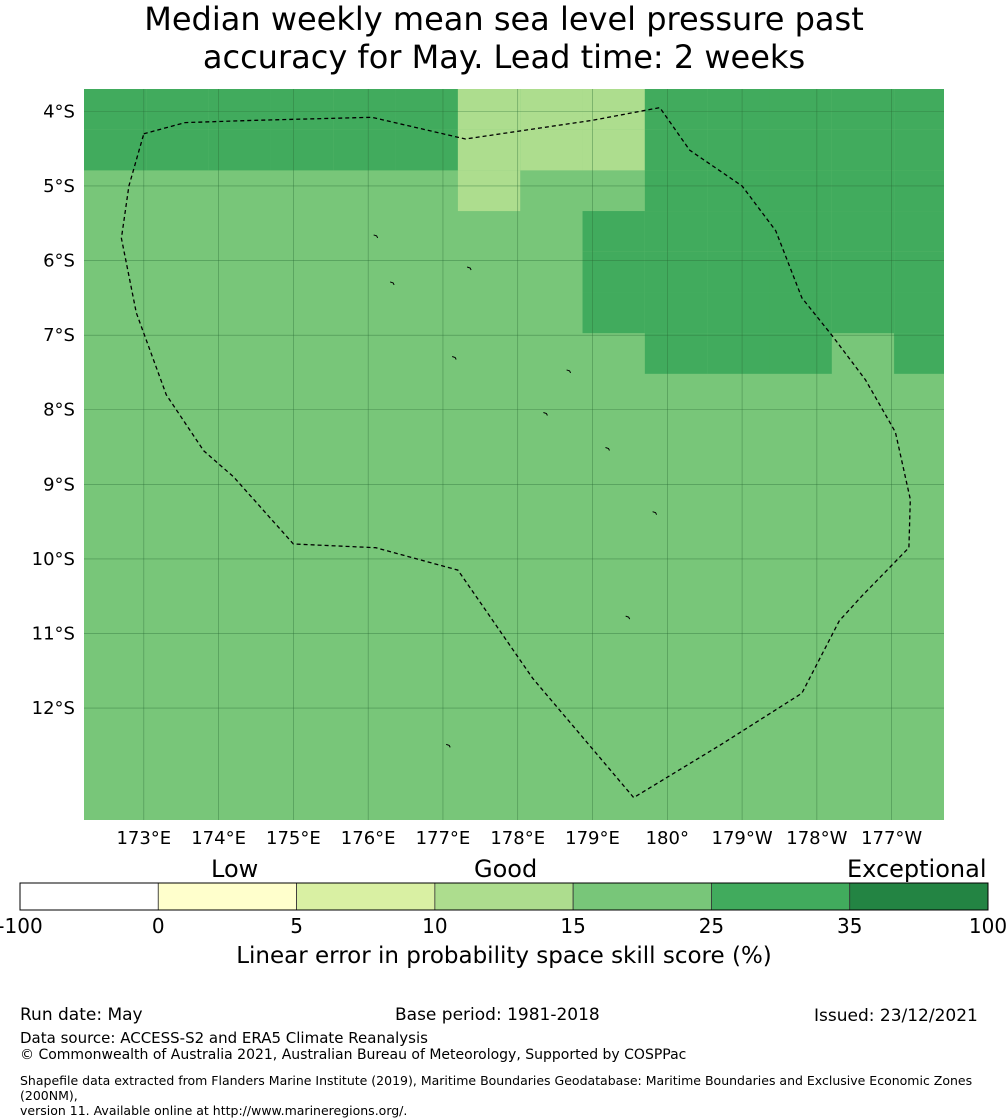  Describe the element at coordinates (376, 236) in the screenshot. I see `island-nanumea` at that location.